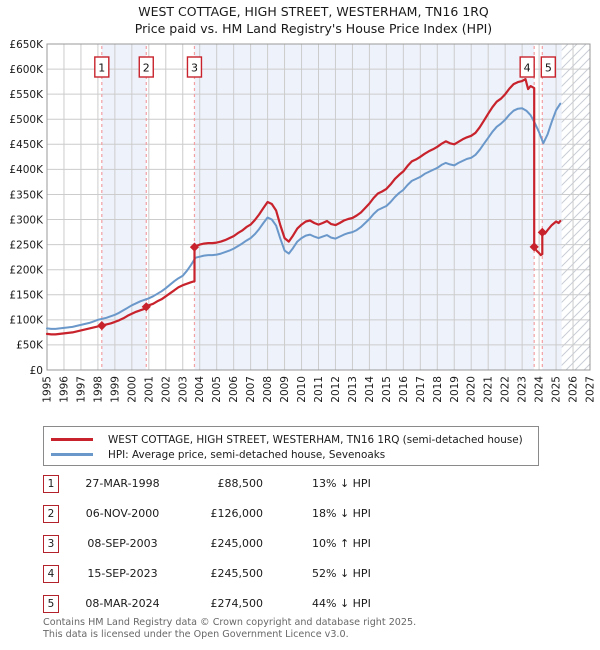 This screenshot has width=600, height=650. I want to click on sale-hpi-delta: 13% ↓ HPI, so click(341, 483).